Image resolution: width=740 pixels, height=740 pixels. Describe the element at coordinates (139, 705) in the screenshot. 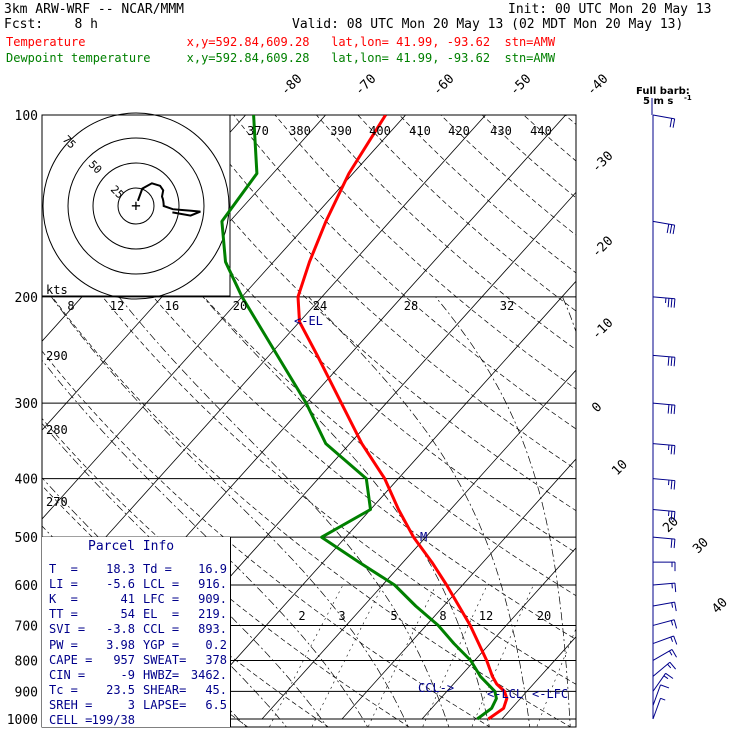

I see `parcel-info-row: SREH = 3 LAPSE= 6.5` at that location.